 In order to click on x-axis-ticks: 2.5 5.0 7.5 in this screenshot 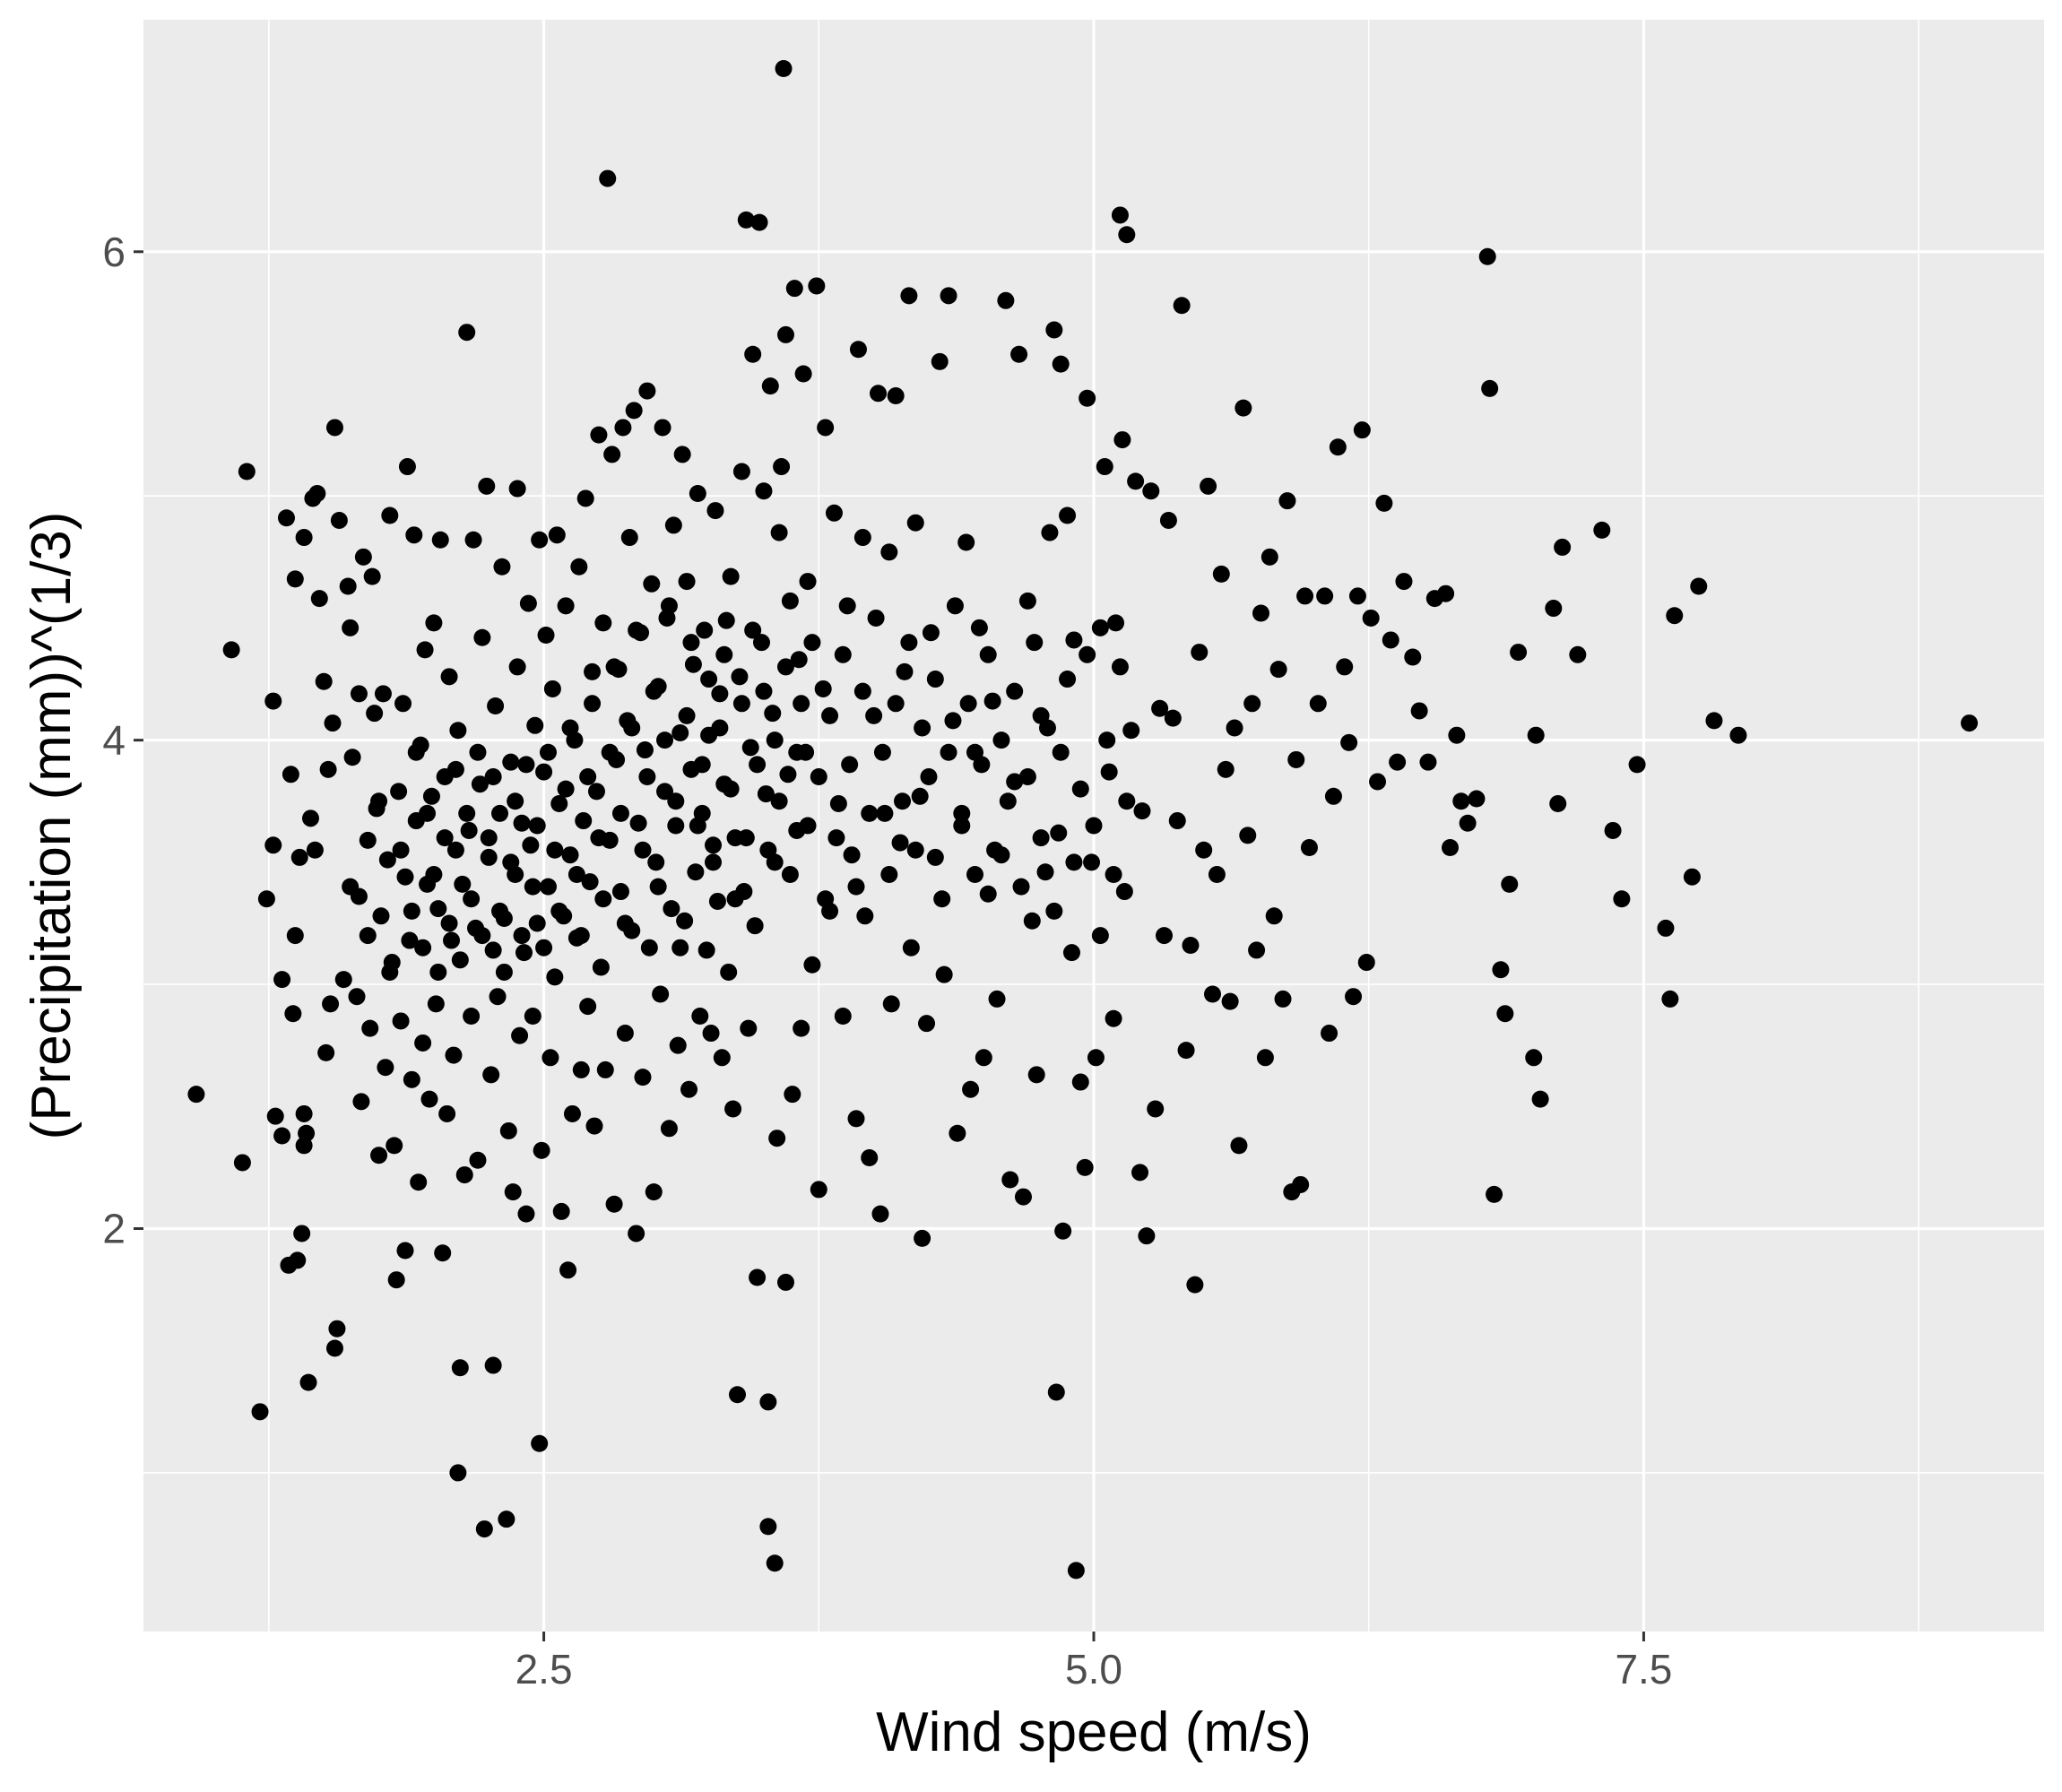, I will do `click(1094, 1662)`.